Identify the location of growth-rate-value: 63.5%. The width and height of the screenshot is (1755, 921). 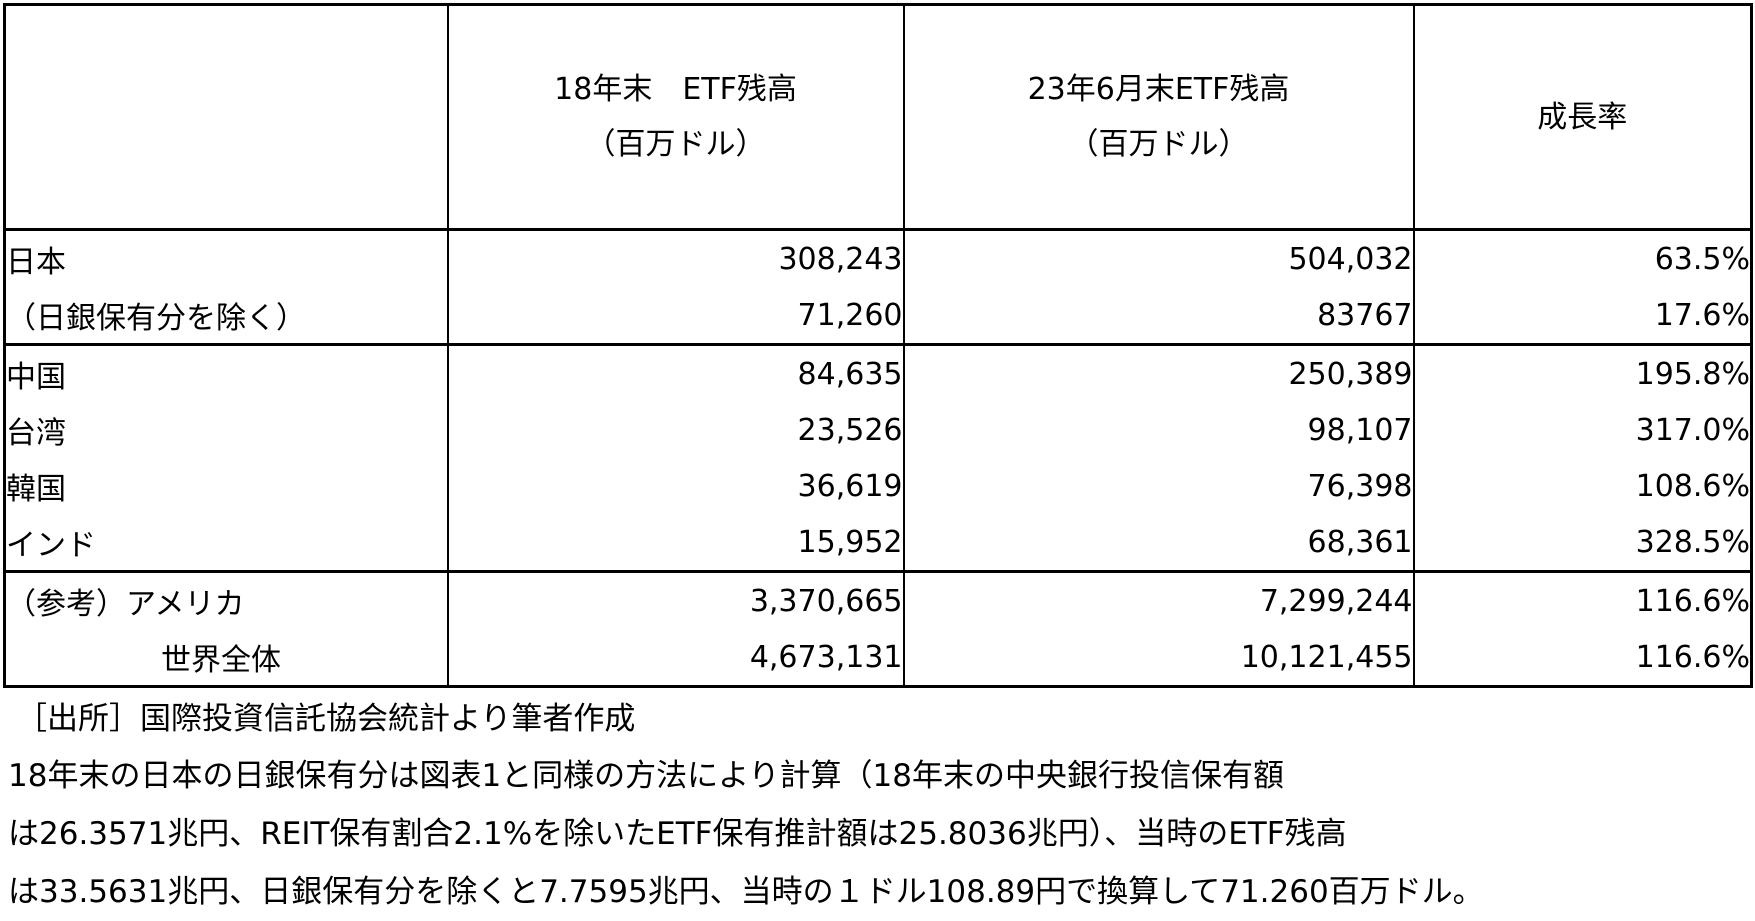
(1582, 258).